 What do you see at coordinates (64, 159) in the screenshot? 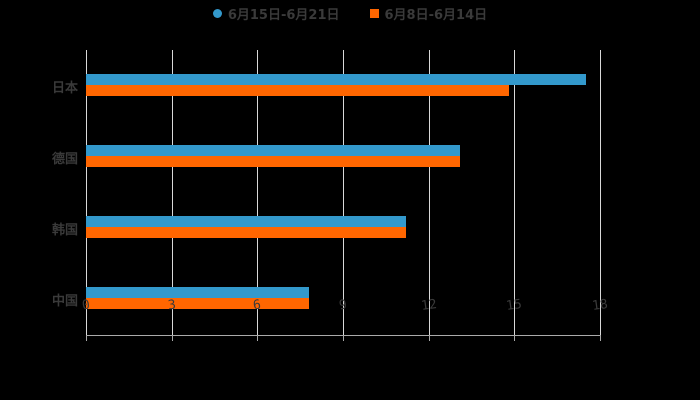
I see `category-label: 德国` at bounding box center [64, 159].